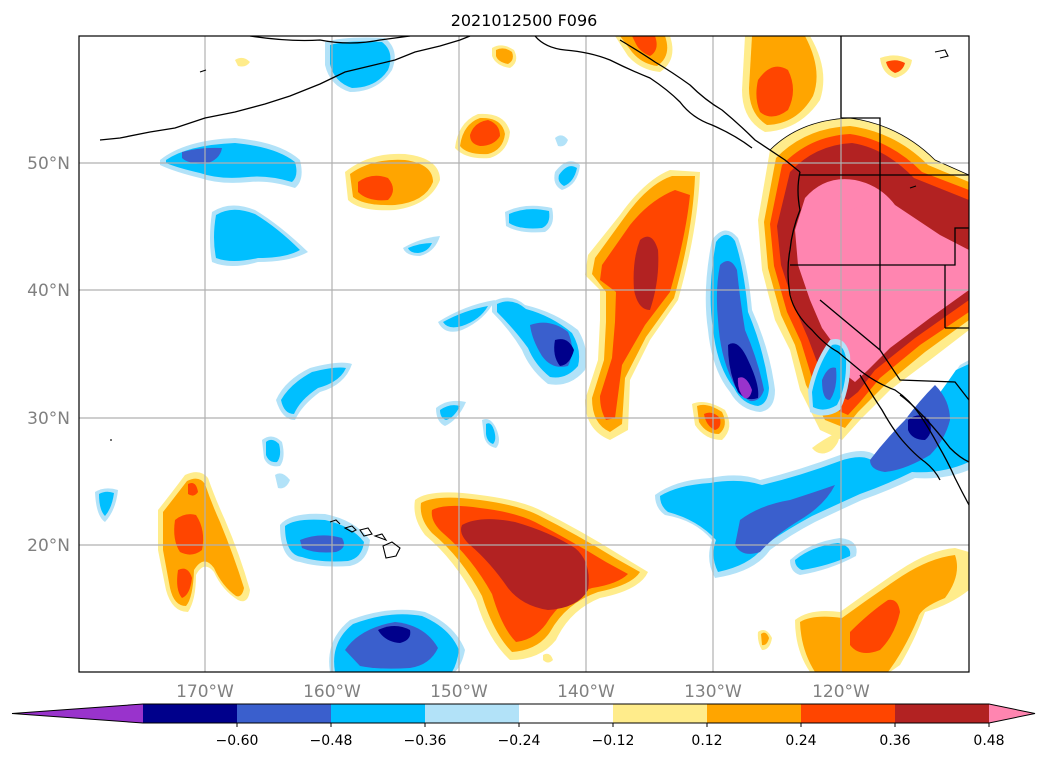  Describe the element at coordinates (713, 692) in the screenshot. I see `lon-label: 130°W` at that location.